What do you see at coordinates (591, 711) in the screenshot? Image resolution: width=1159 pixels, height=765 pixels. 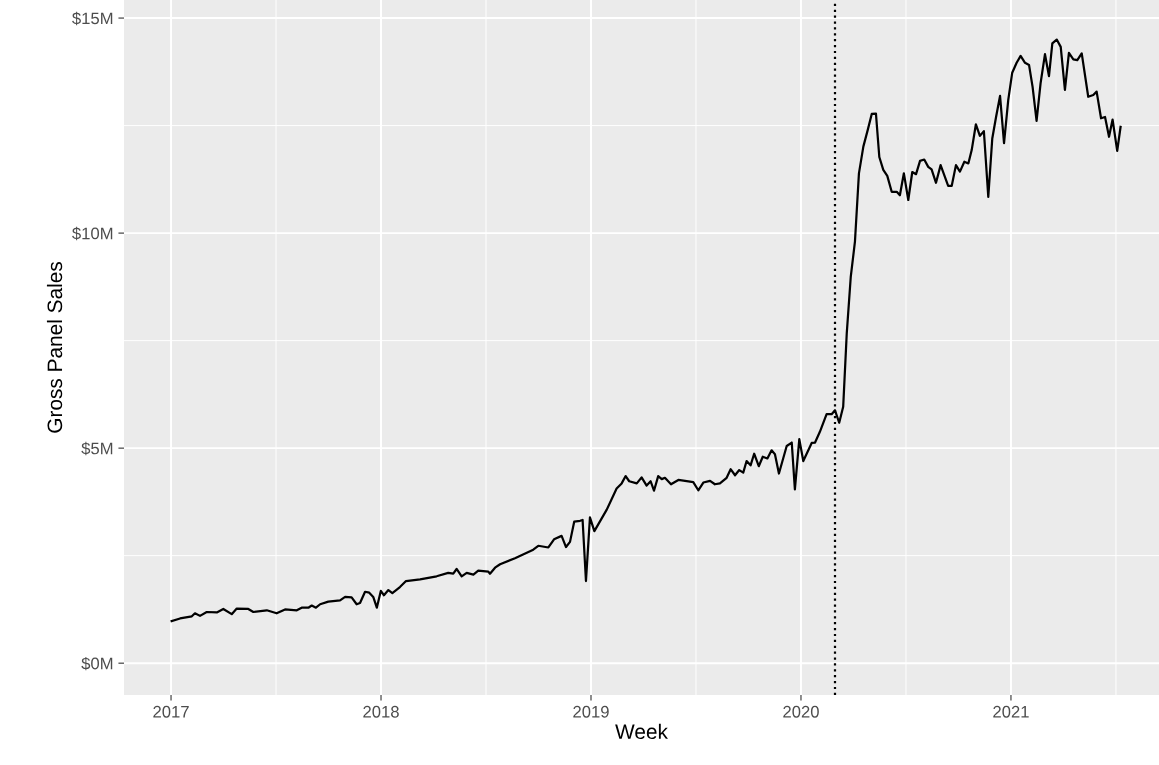 I see `x-tick-label: 2019` at bounding box center [591, 711].